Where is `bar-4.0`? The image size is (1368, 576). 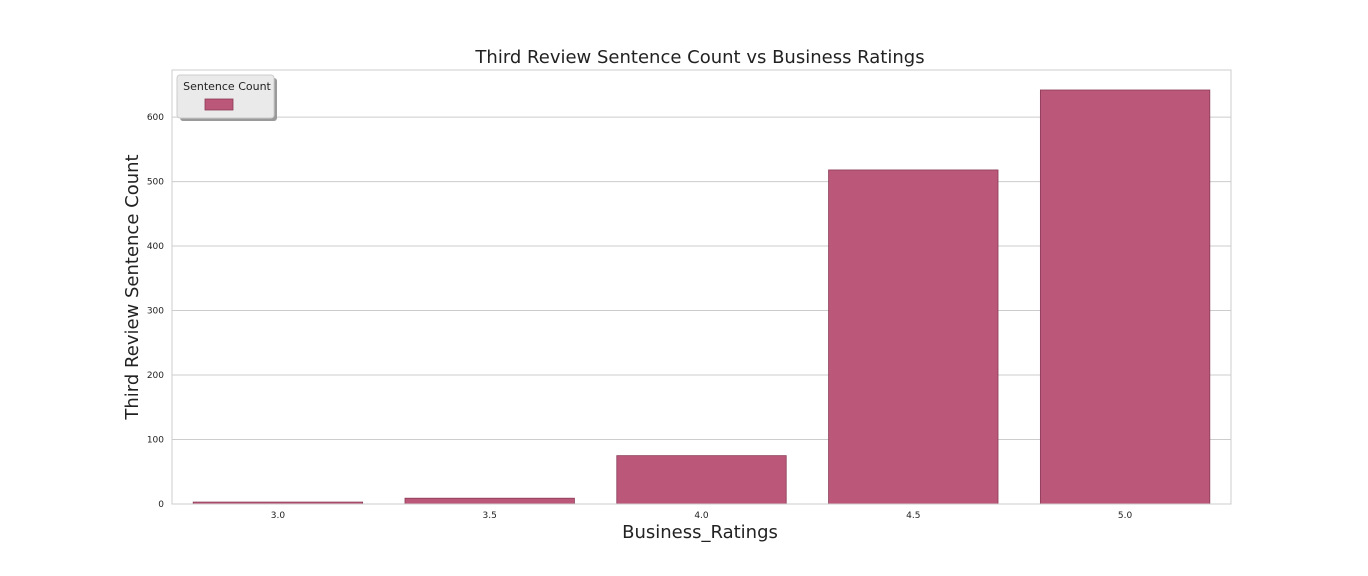
bar-4.0 is located at coordinates (701, 480).